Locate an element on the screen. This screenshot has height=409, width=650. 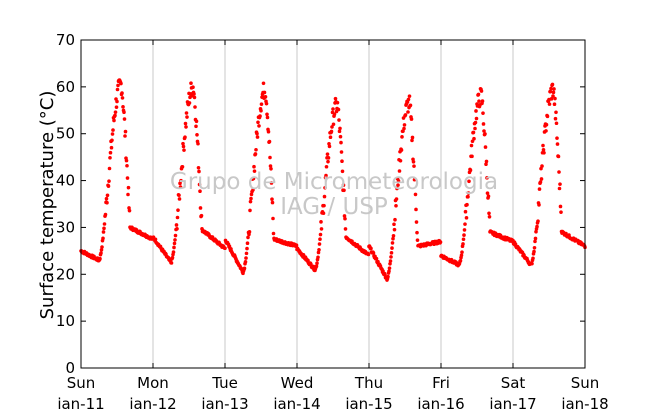
y-tick-label: 40 is located at coordinates (65, 181).